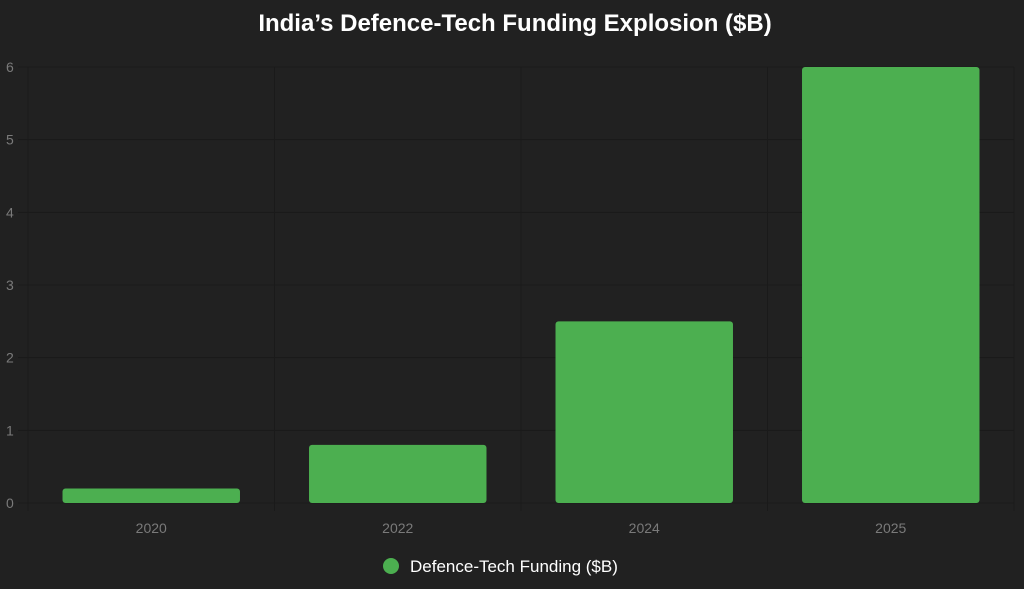 The width and height of the screenshot is (1024, 589). What do you see at coordinates (644, 528) in the screenshot?
I see `x-tick-label: 2024` at bounding box center [644, 528].